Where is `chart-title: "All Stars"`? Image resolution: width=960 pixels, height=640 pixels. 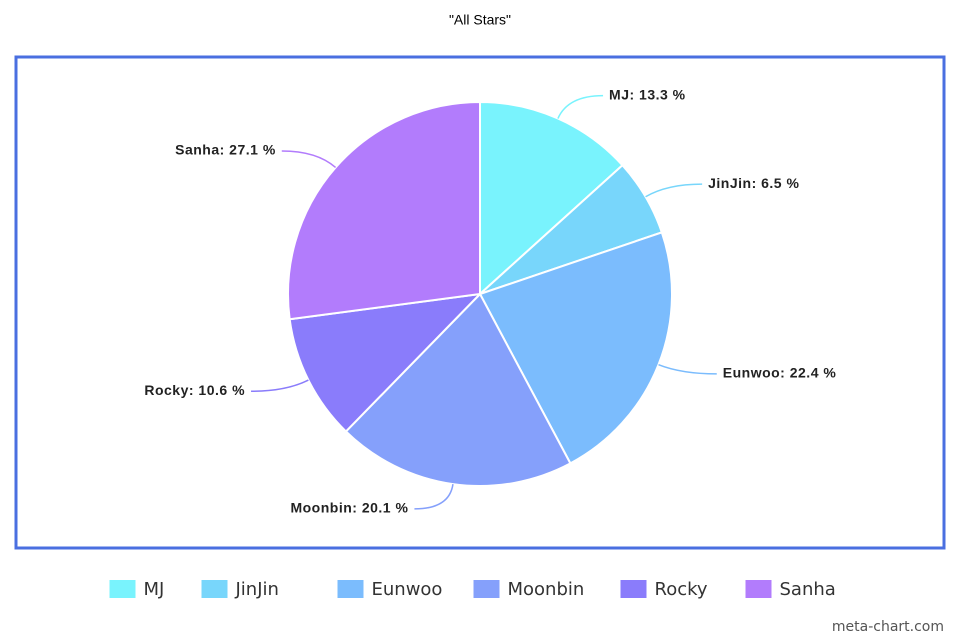
chart-title: "All Stars" is located at coordinates (480, 20).